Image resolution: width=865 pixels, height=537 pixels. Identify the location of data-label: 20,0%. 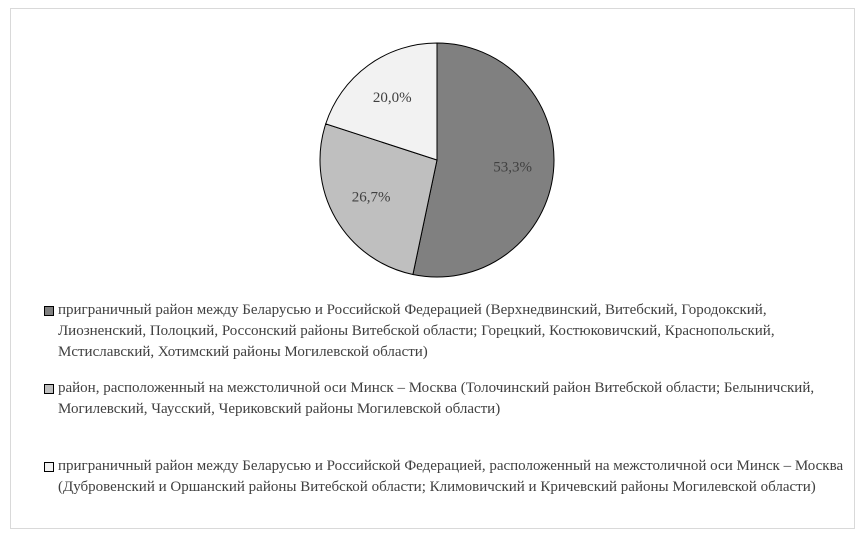
(392, 98).